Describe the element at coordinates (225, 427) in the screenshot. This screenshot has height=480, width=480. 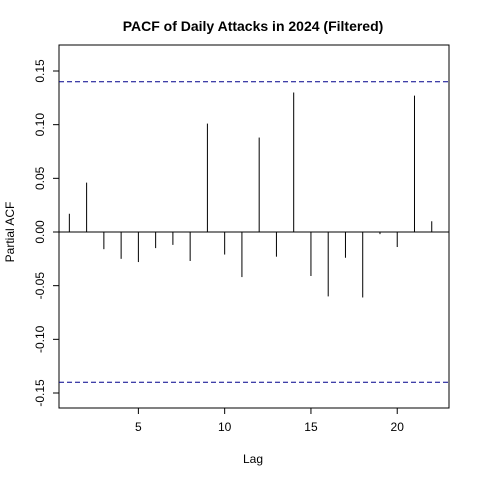
I see `x-tick-label: 10` at that location.